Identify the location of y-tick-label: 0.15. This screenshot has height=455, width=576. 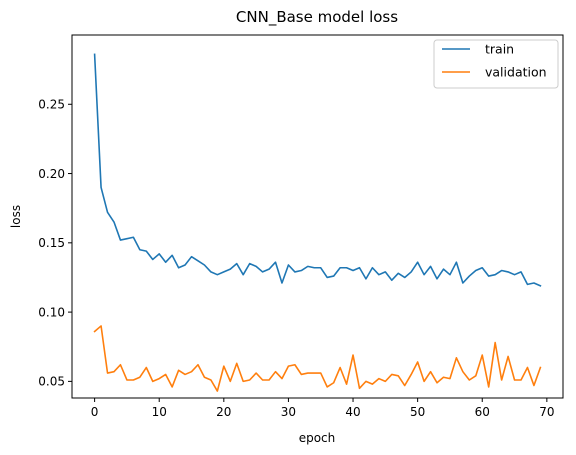
(51, 243).